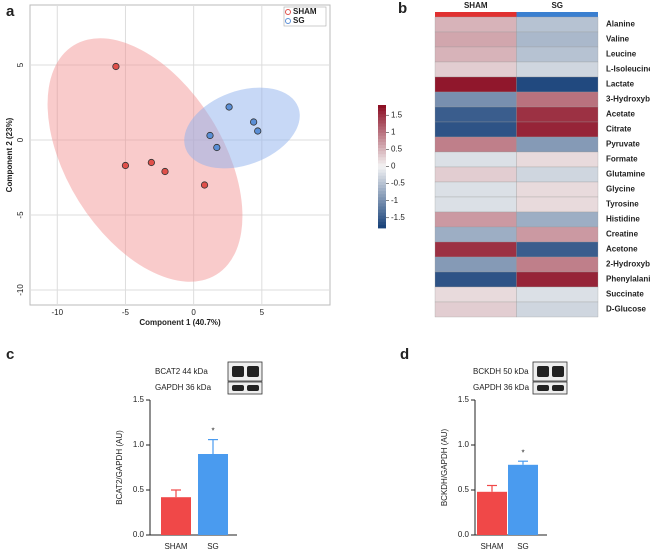 The image size is (650, 551). What do you see at coordinates (626, 174) in the screenshot?
I see `row-label: Glutamine` at bounding box center [626, 174].